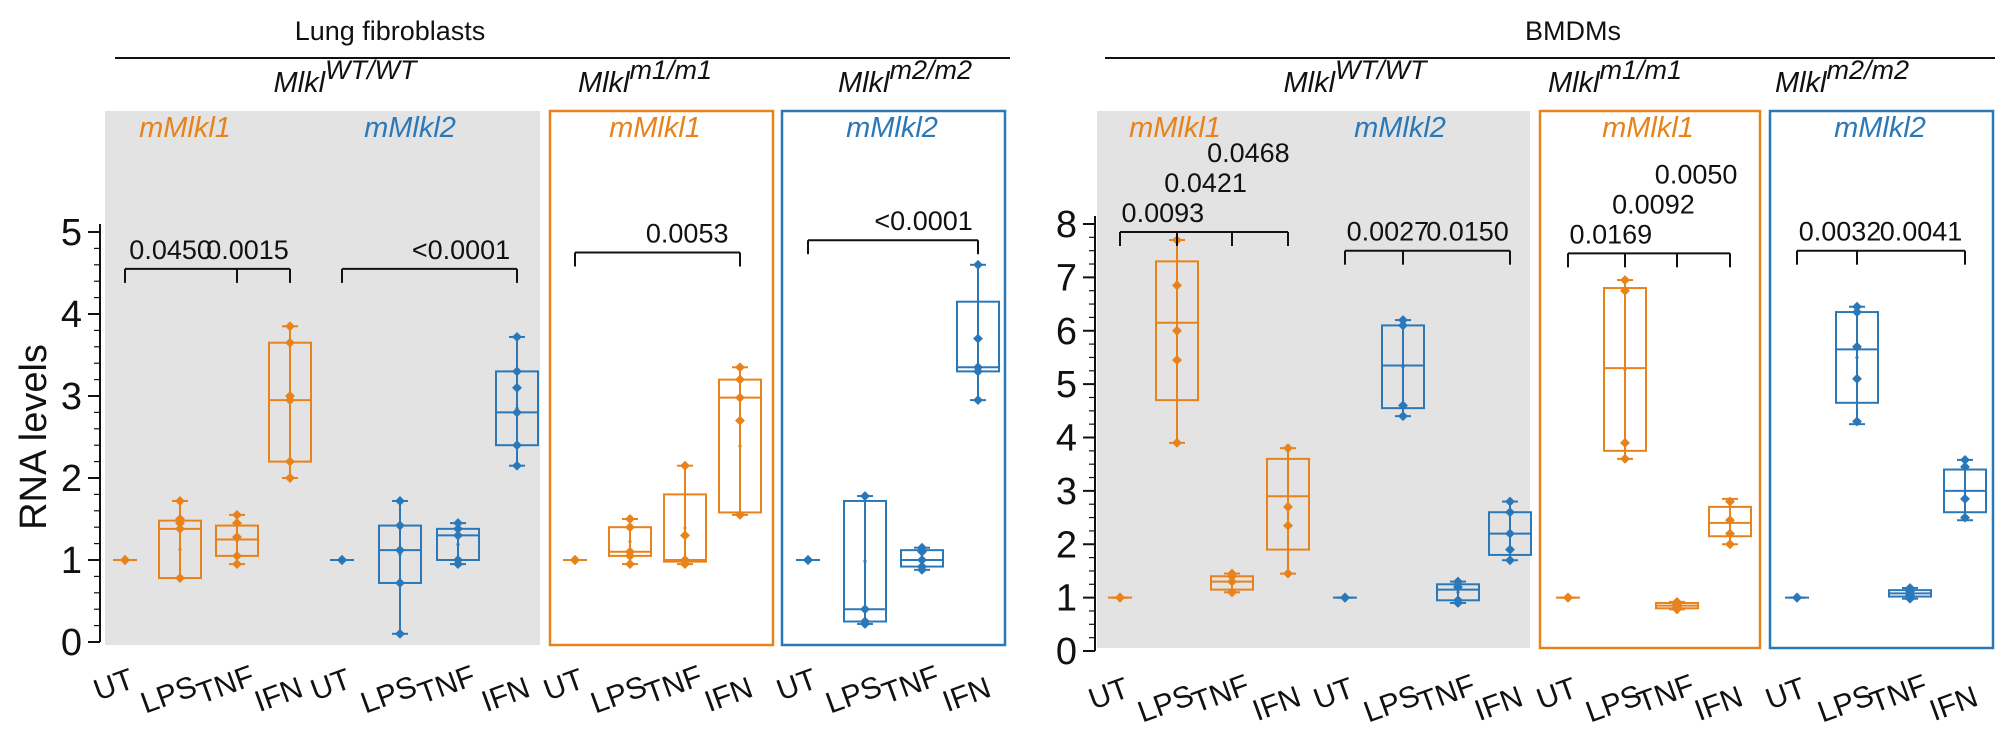  I want to click on chart-title: Lung fibroblasts, so click(390, 31).